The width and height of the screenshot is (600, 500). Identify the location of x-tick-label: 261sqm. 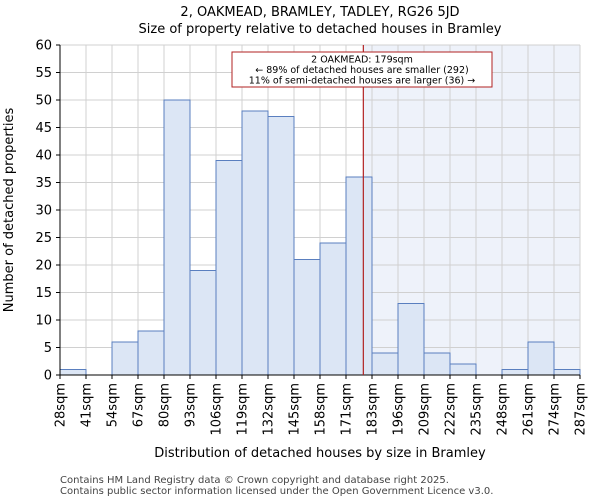
(529, 409).